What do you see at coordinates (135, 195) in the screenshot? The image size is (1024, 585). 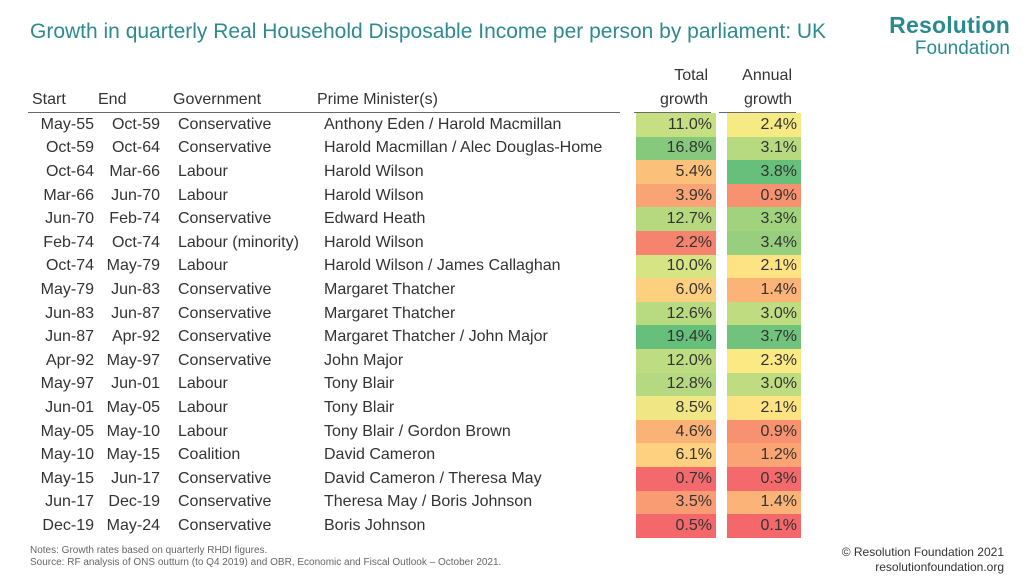 I see `end-cell: Jun-70` at bounding box center [135, 195].